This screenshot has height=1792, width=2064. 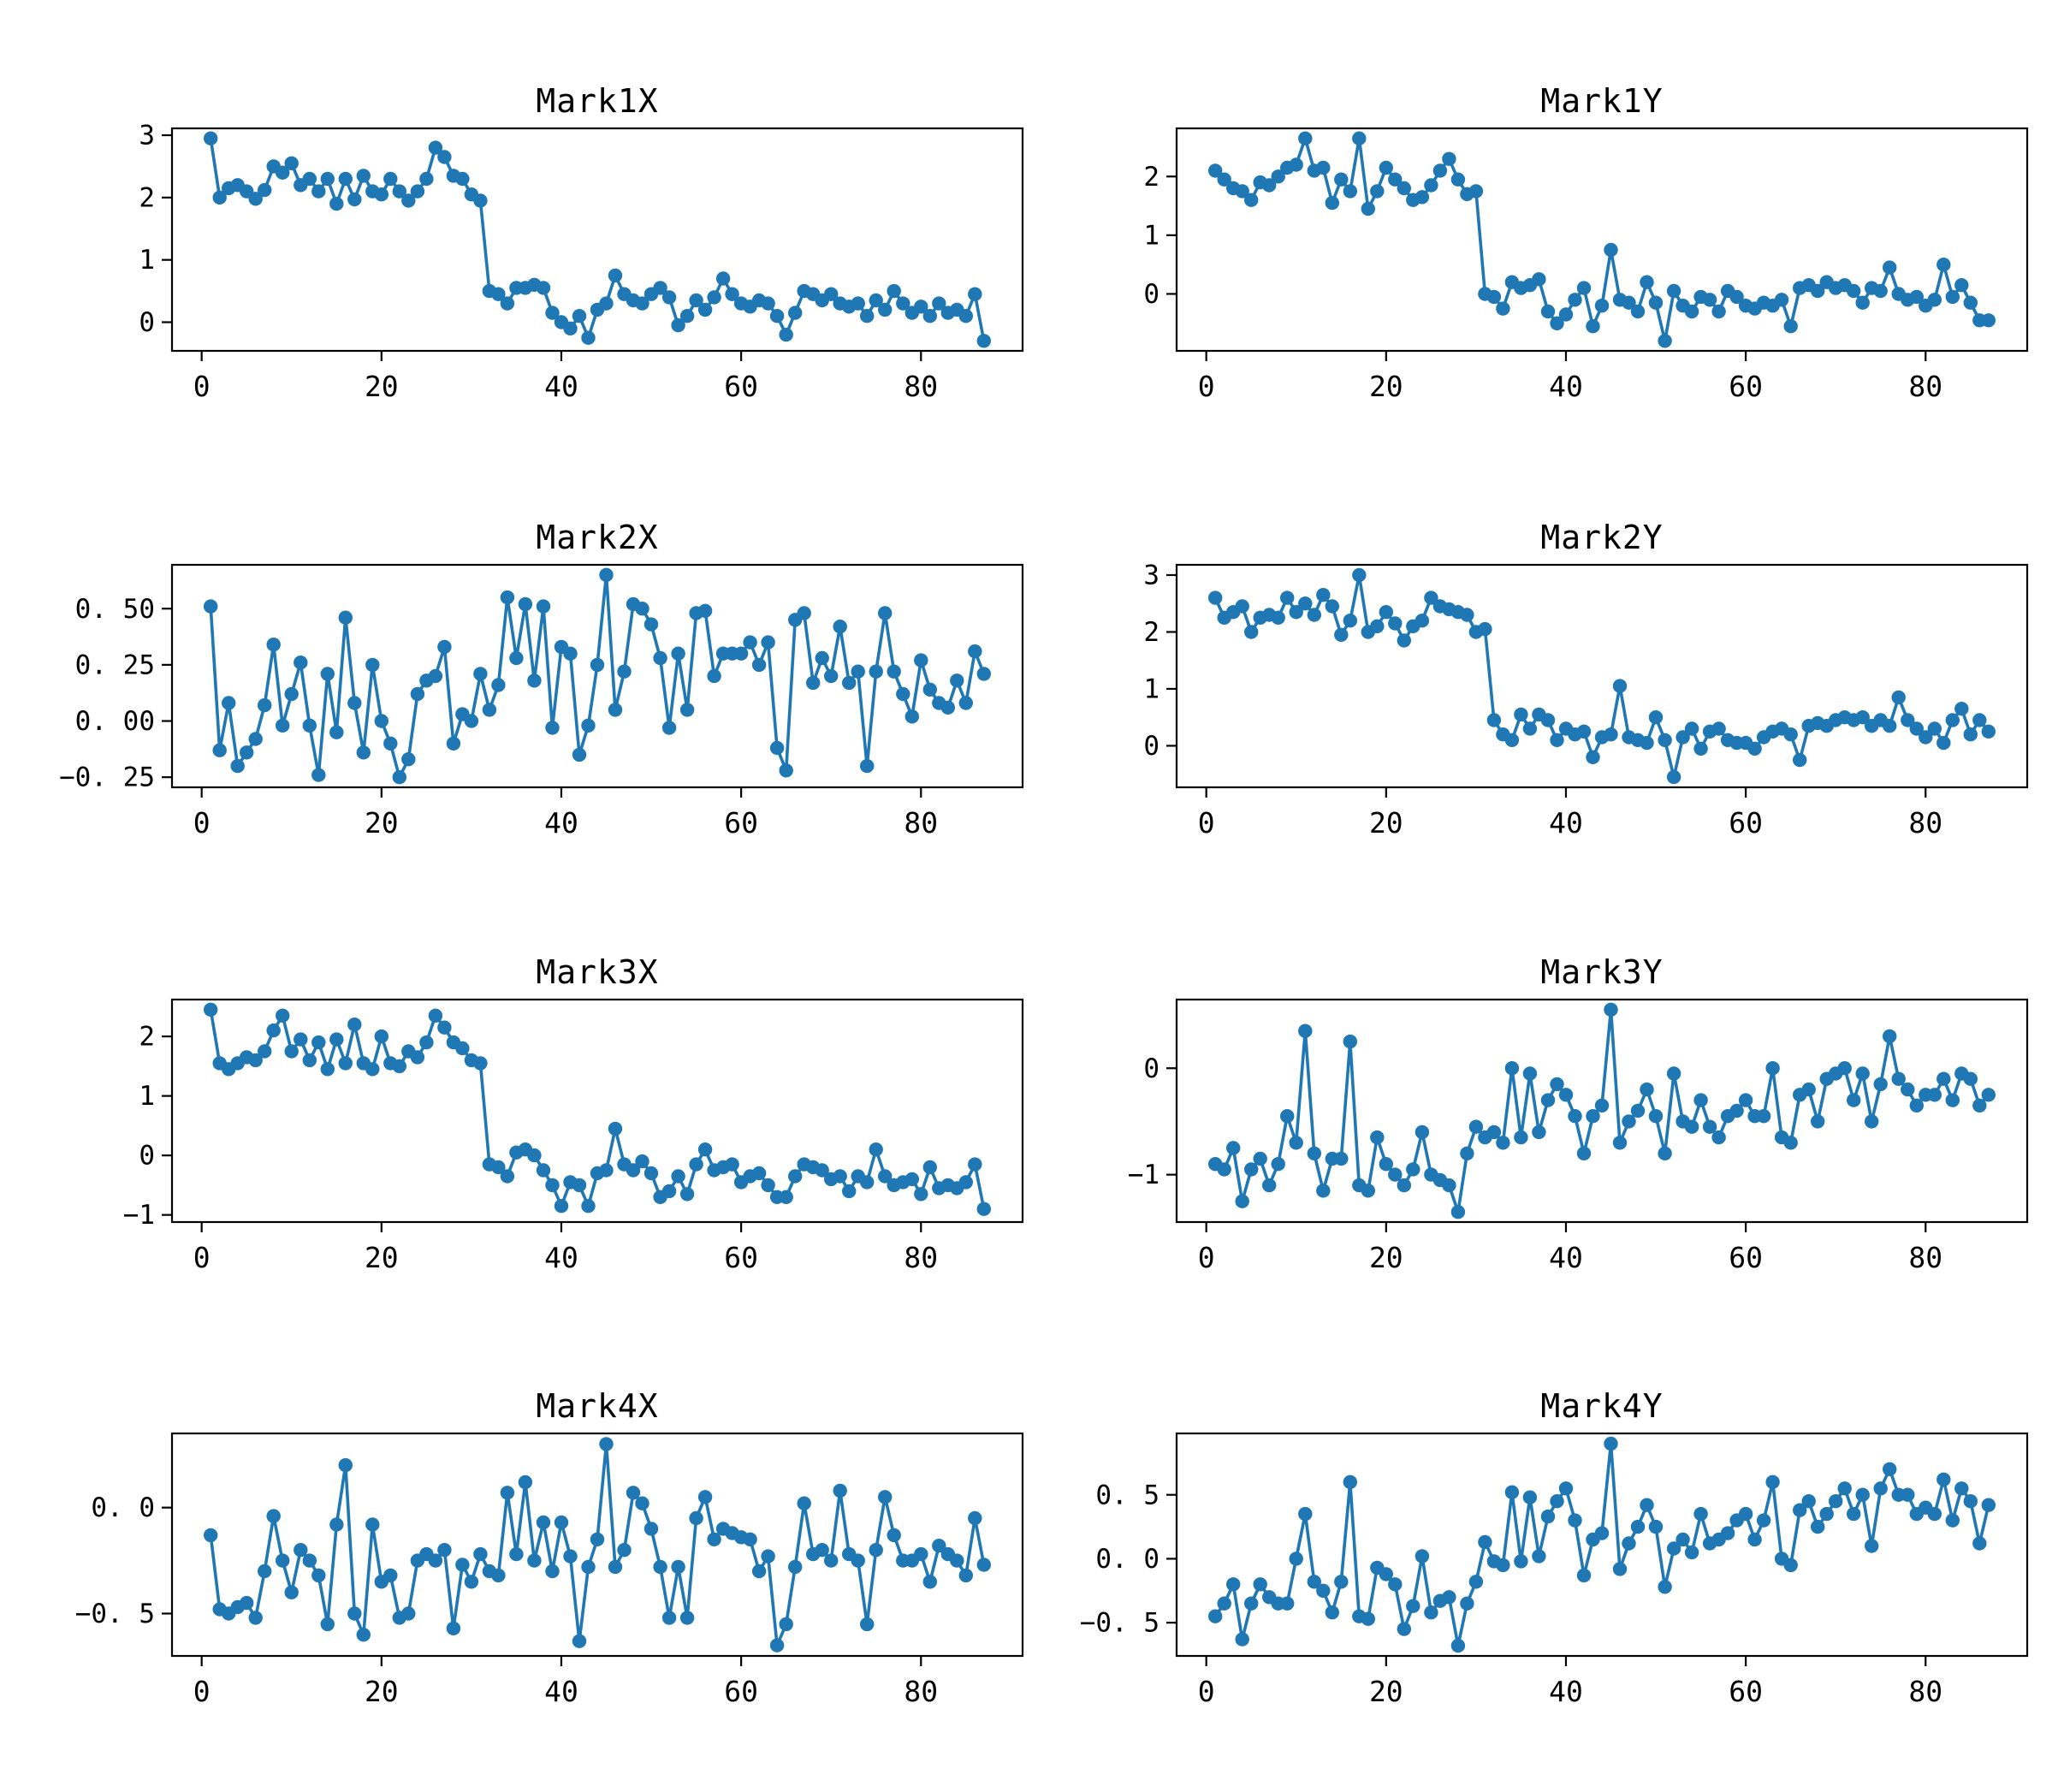 What do you see at coordinates (921, 1258) in the screenshot?
I see `x-tick-label: 80` at bounding box center [921, 1258].